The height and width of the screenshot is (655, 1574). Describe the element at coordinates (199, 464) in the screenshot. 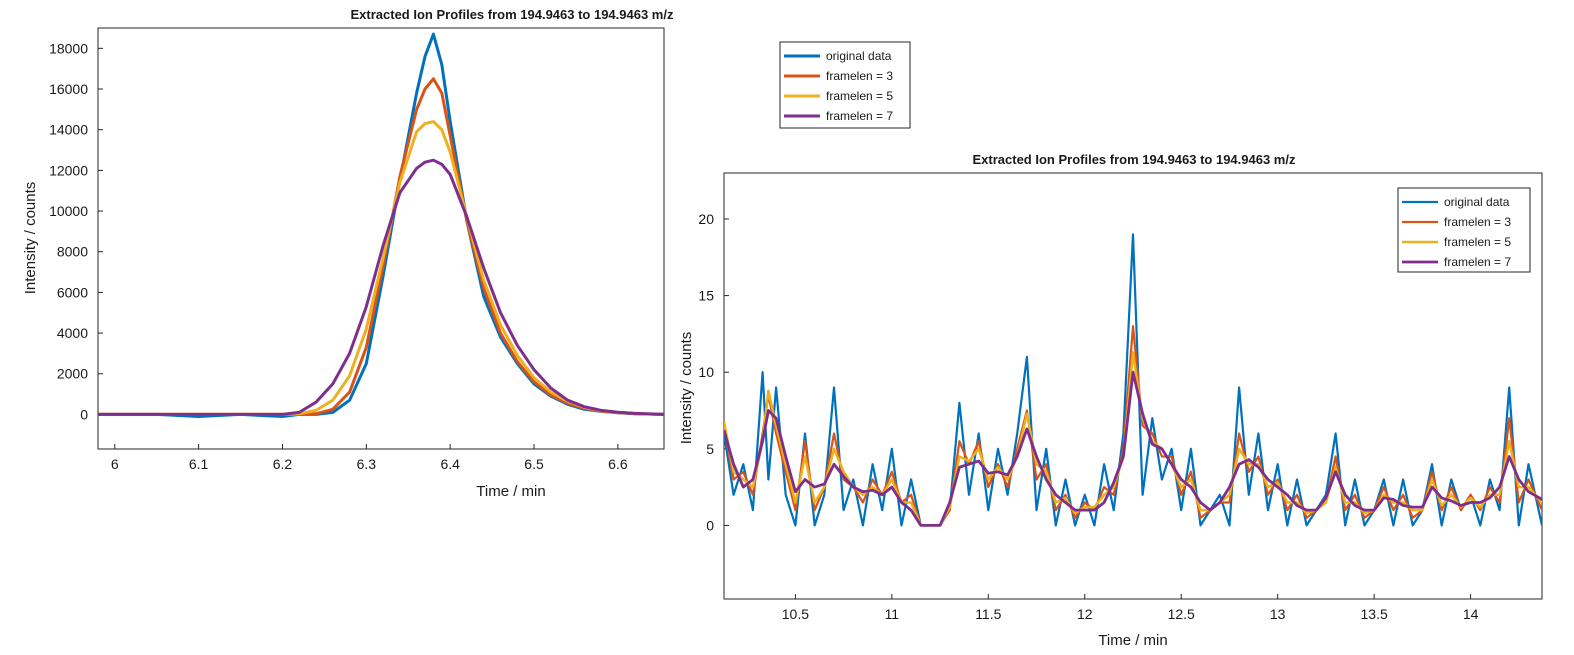

I see `x-tick-label: 6.1` at that location.